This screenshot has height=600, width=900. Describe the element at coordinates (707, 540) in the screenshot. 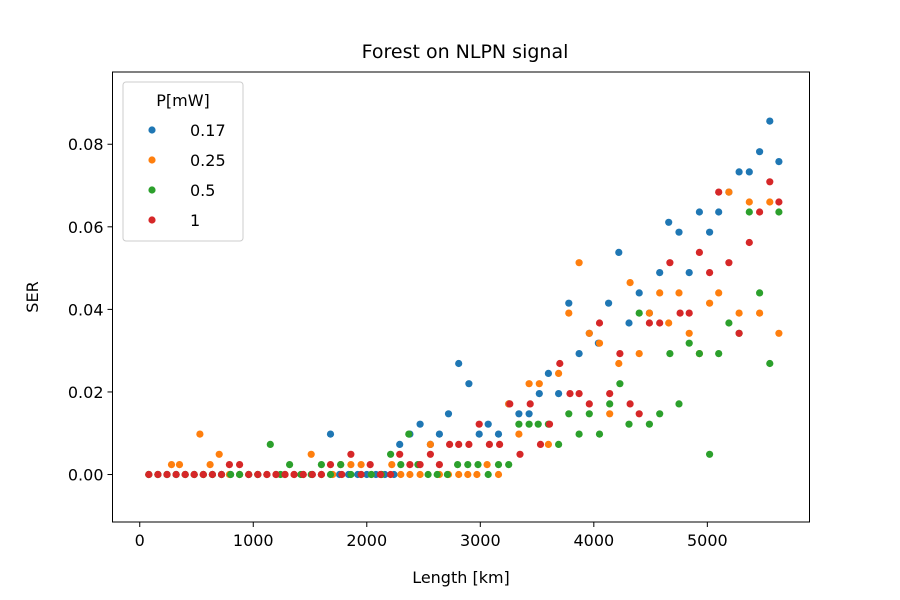

I see `x-tick-label: 5000` at that location.